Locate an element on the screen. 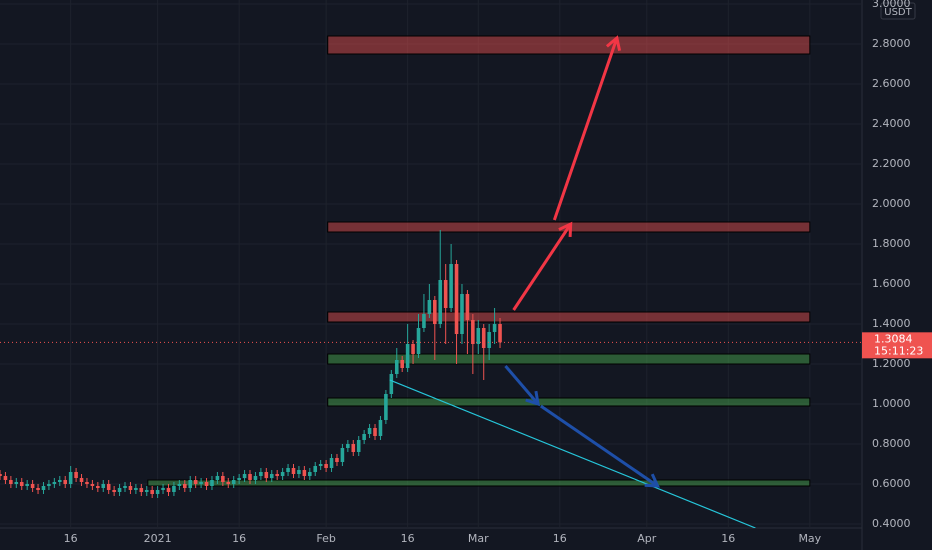 The image size is (932, 550). y-tick-label: 2.8000 is located at coordinates (891, 43).